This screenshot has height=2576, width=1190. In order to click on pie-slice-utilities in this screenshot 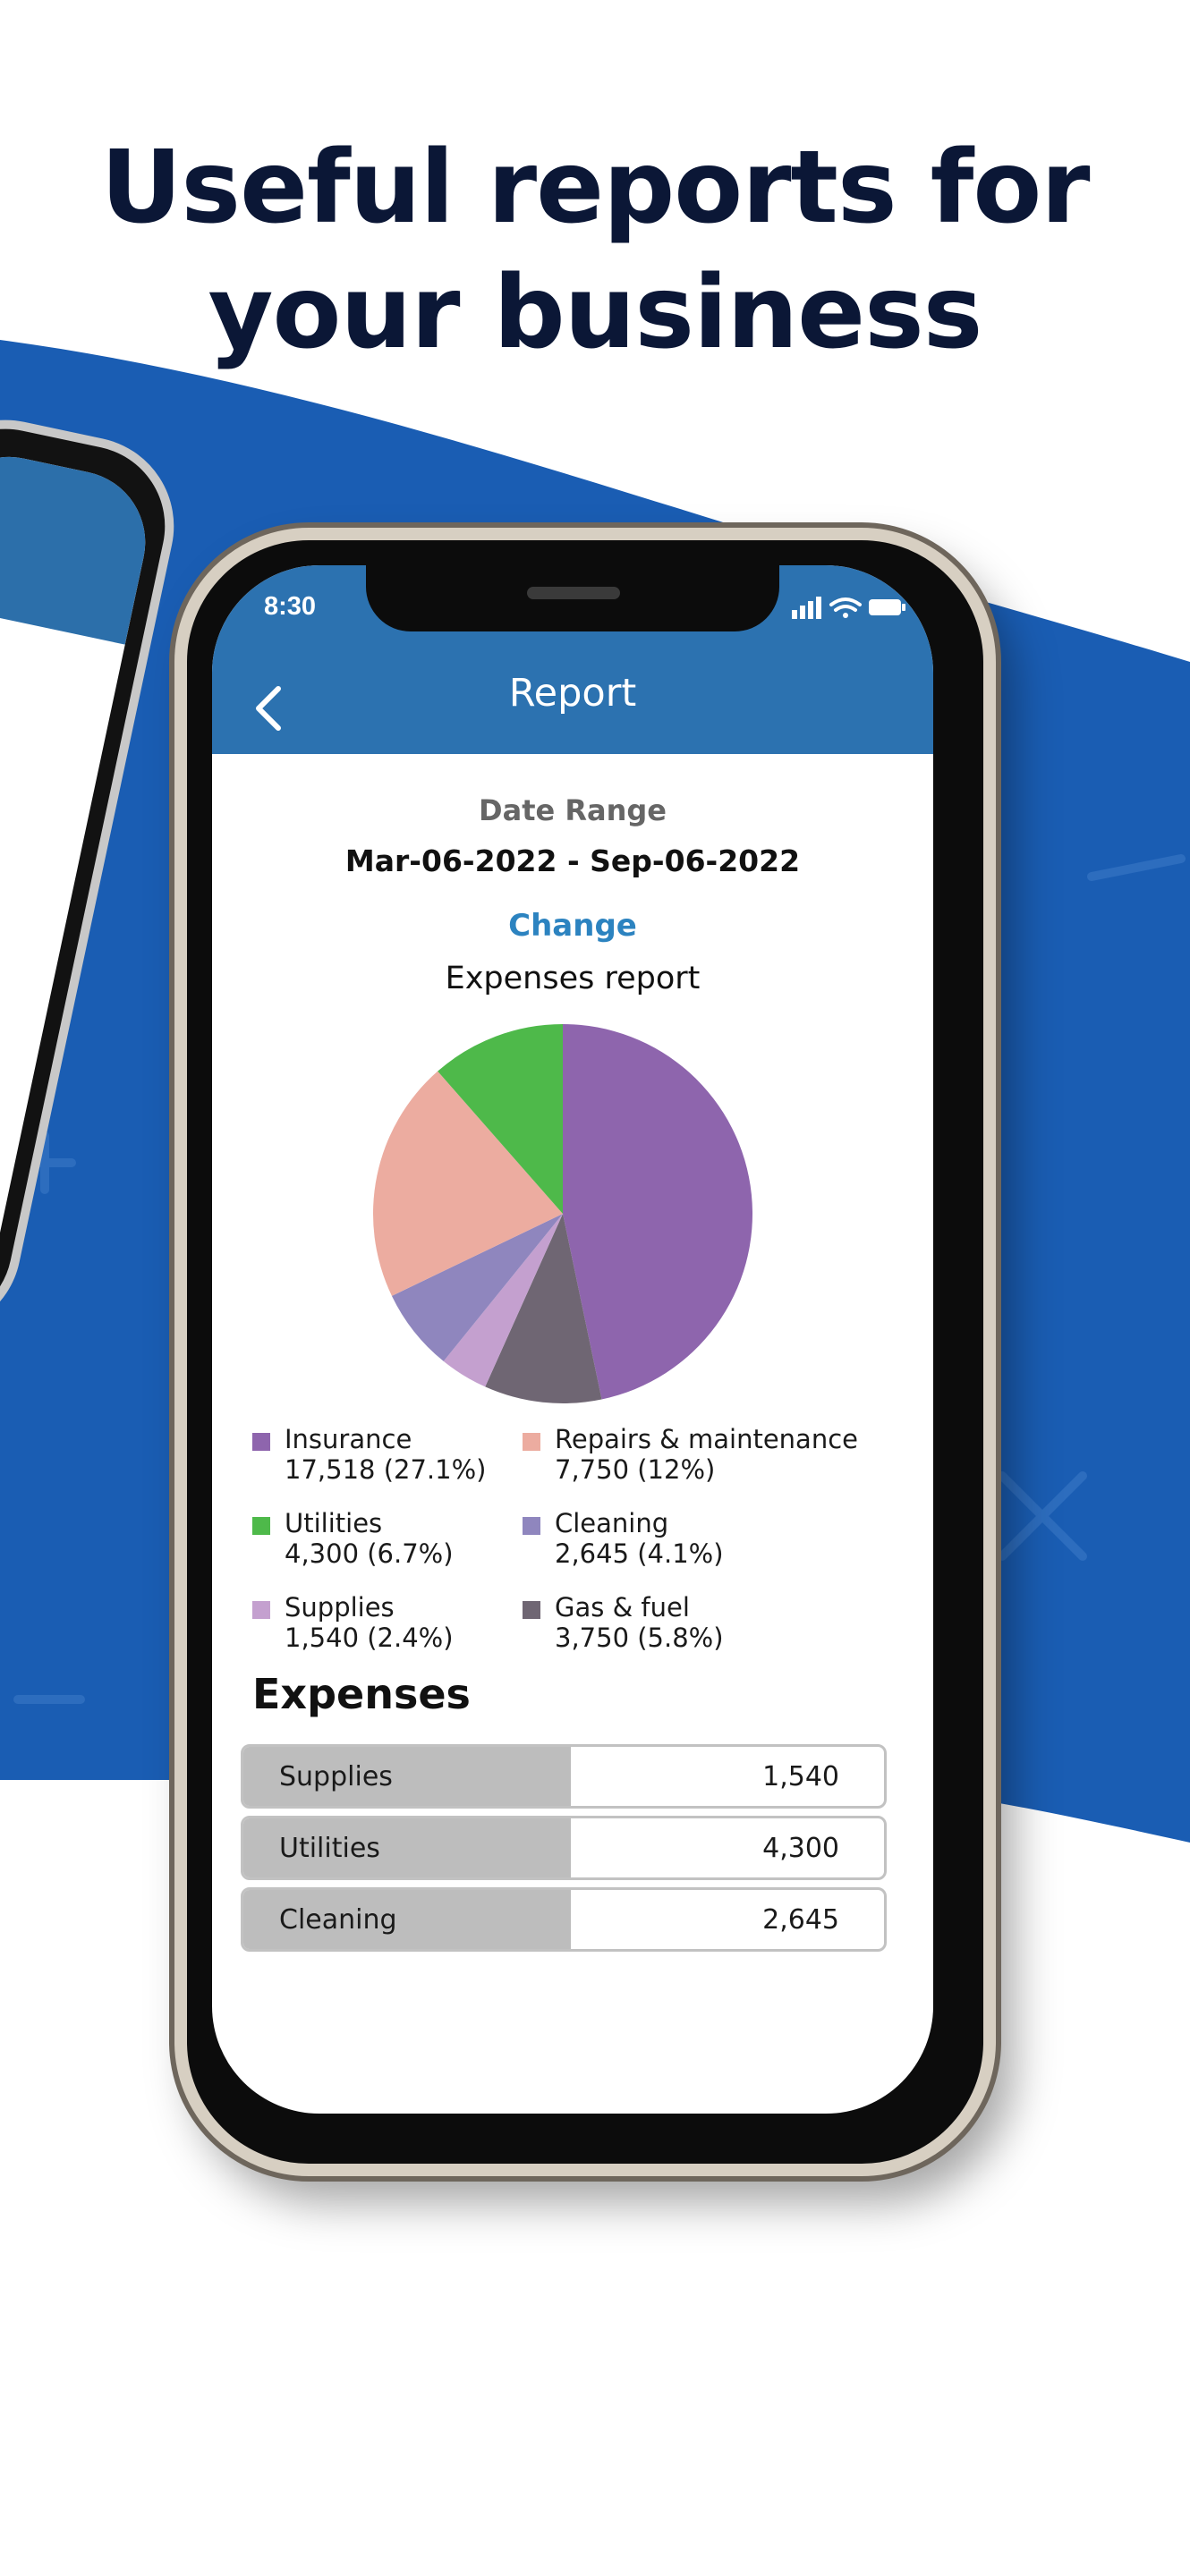, I will do `click(500, 1119)`.